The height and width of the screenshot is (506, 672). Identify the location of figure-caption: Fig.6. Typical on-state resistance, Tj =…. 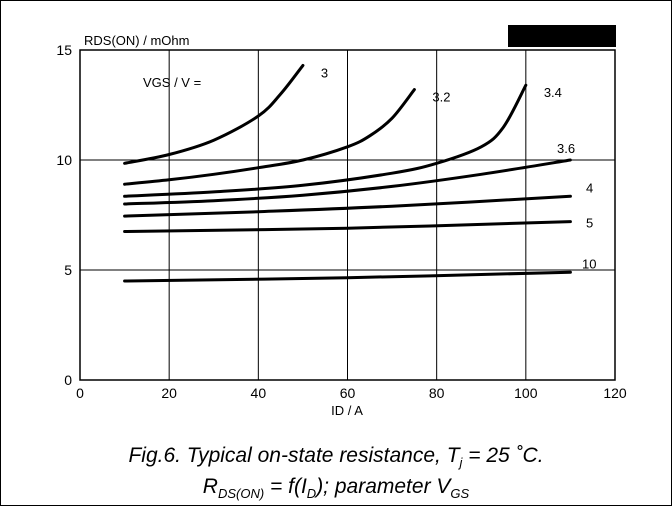
(336, 475).